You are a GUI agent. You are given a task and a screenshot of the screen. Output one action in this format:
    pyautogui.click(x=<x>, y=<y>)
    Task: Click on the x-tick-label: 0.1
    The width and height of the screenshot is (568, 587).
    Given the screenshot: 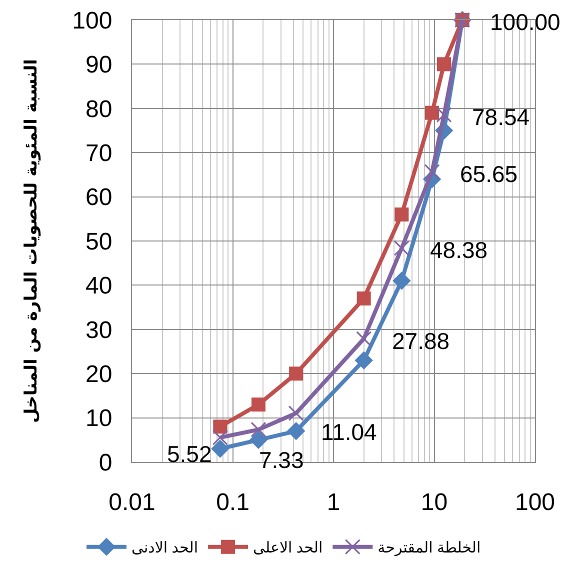 What is the action you would take?
    pyautogui.click(x=233, y=502)
    